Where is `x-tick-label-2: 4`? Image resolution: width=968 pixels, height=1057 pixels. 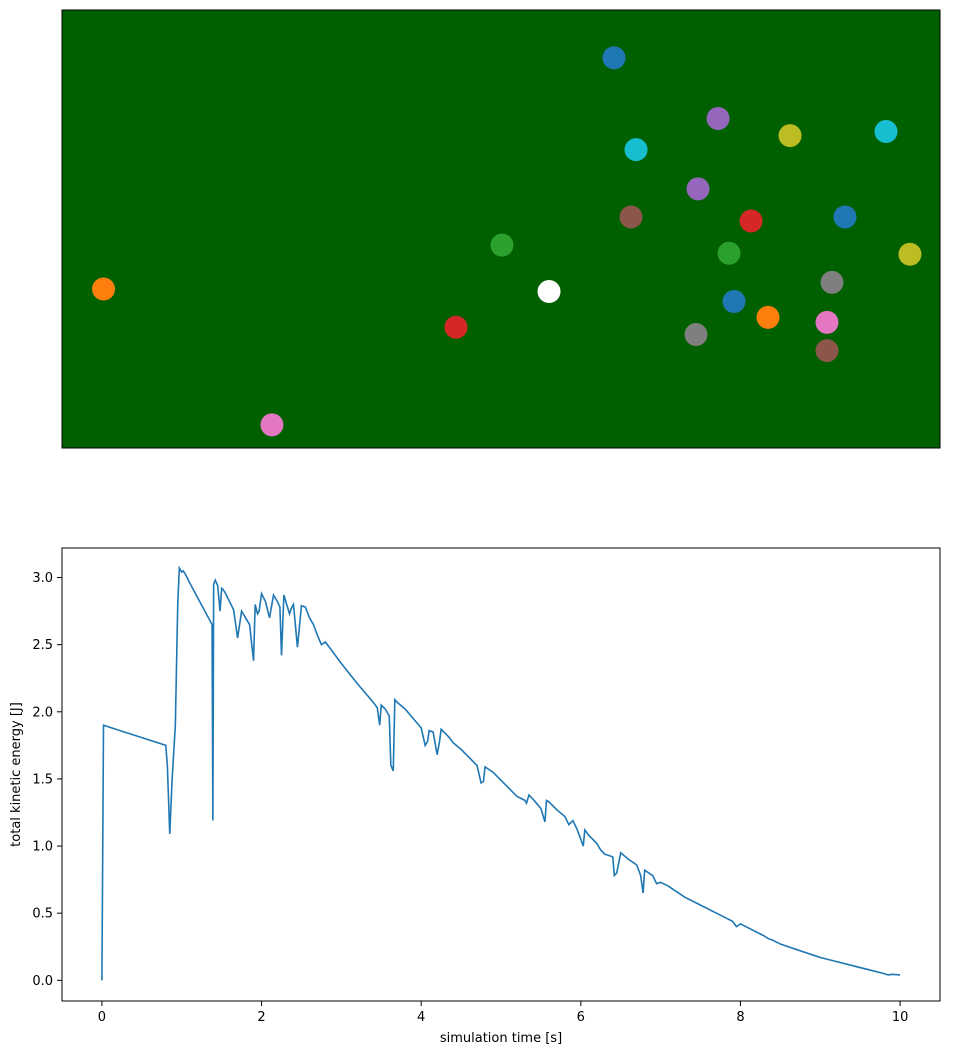
x-tick-label-2: 4 is located at coordinates (421, 1017).